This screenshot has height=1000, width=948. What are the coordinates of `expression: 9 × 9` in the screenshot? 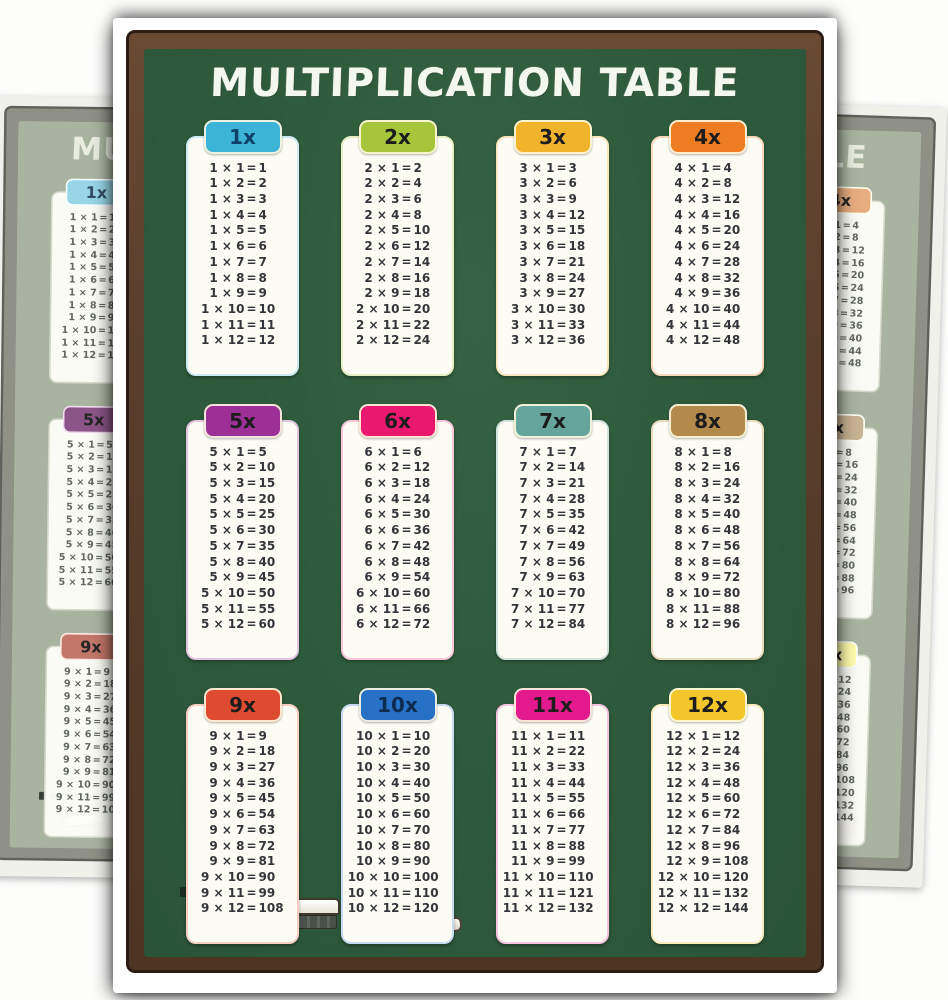 It's located at (227, 861).